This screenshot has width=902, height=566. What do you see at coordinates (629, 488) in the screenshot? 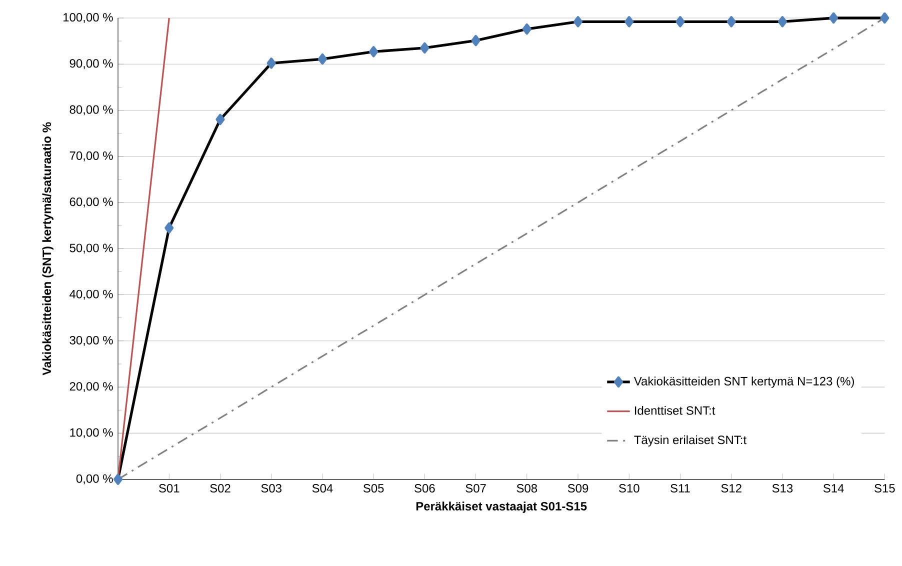
I see `x-tick-label: S10` at bounding box center [629, 488].